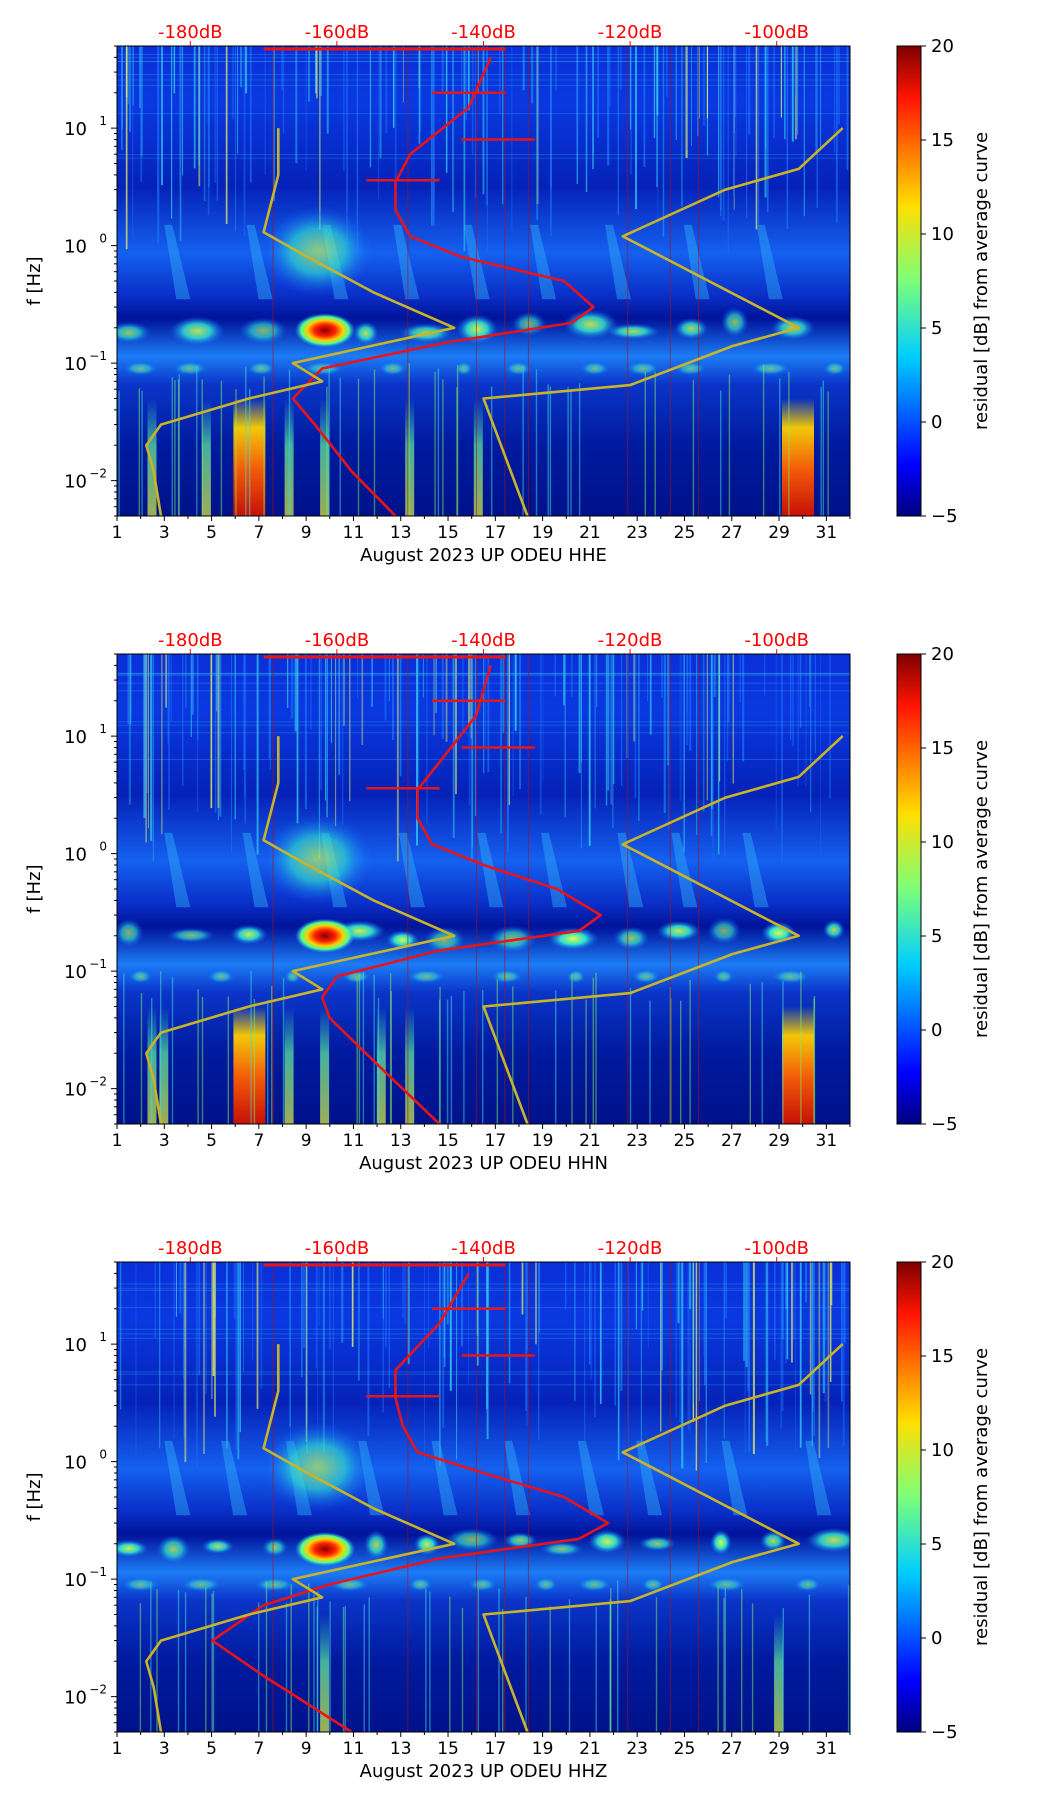  I want to click on x-tick-label: 17, so click(496, 1749).